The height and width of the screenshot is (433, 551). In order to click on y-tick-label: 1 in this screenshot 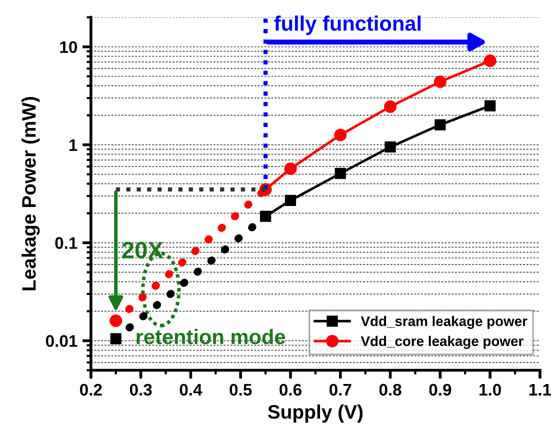, I will do `click(74, 145)`.